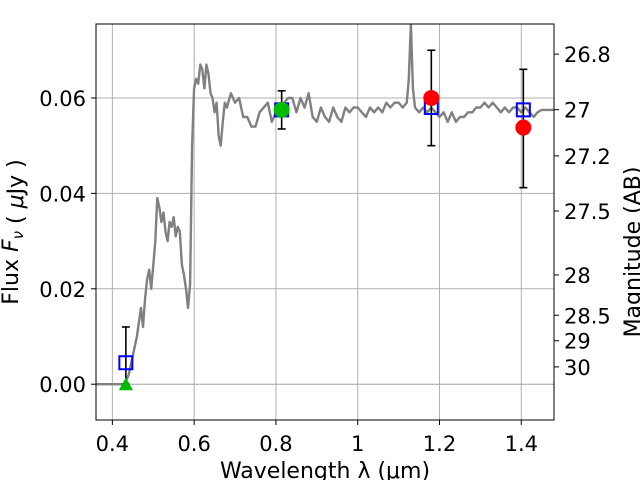  What do you see at coordinates (62, 385) in the screenshot?
I see `y-tick-label: 0.00` at bounding box center [62, 385].